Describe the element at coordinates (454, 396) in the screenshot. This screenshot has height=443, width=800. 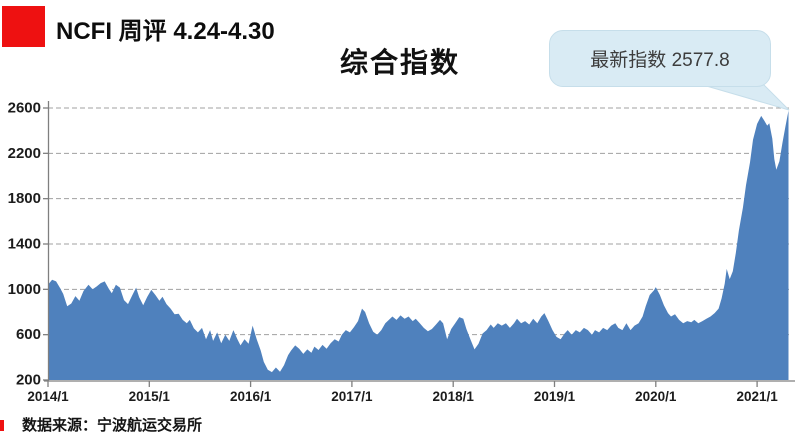
I see `x-tick-label: 2018/1` at that location.